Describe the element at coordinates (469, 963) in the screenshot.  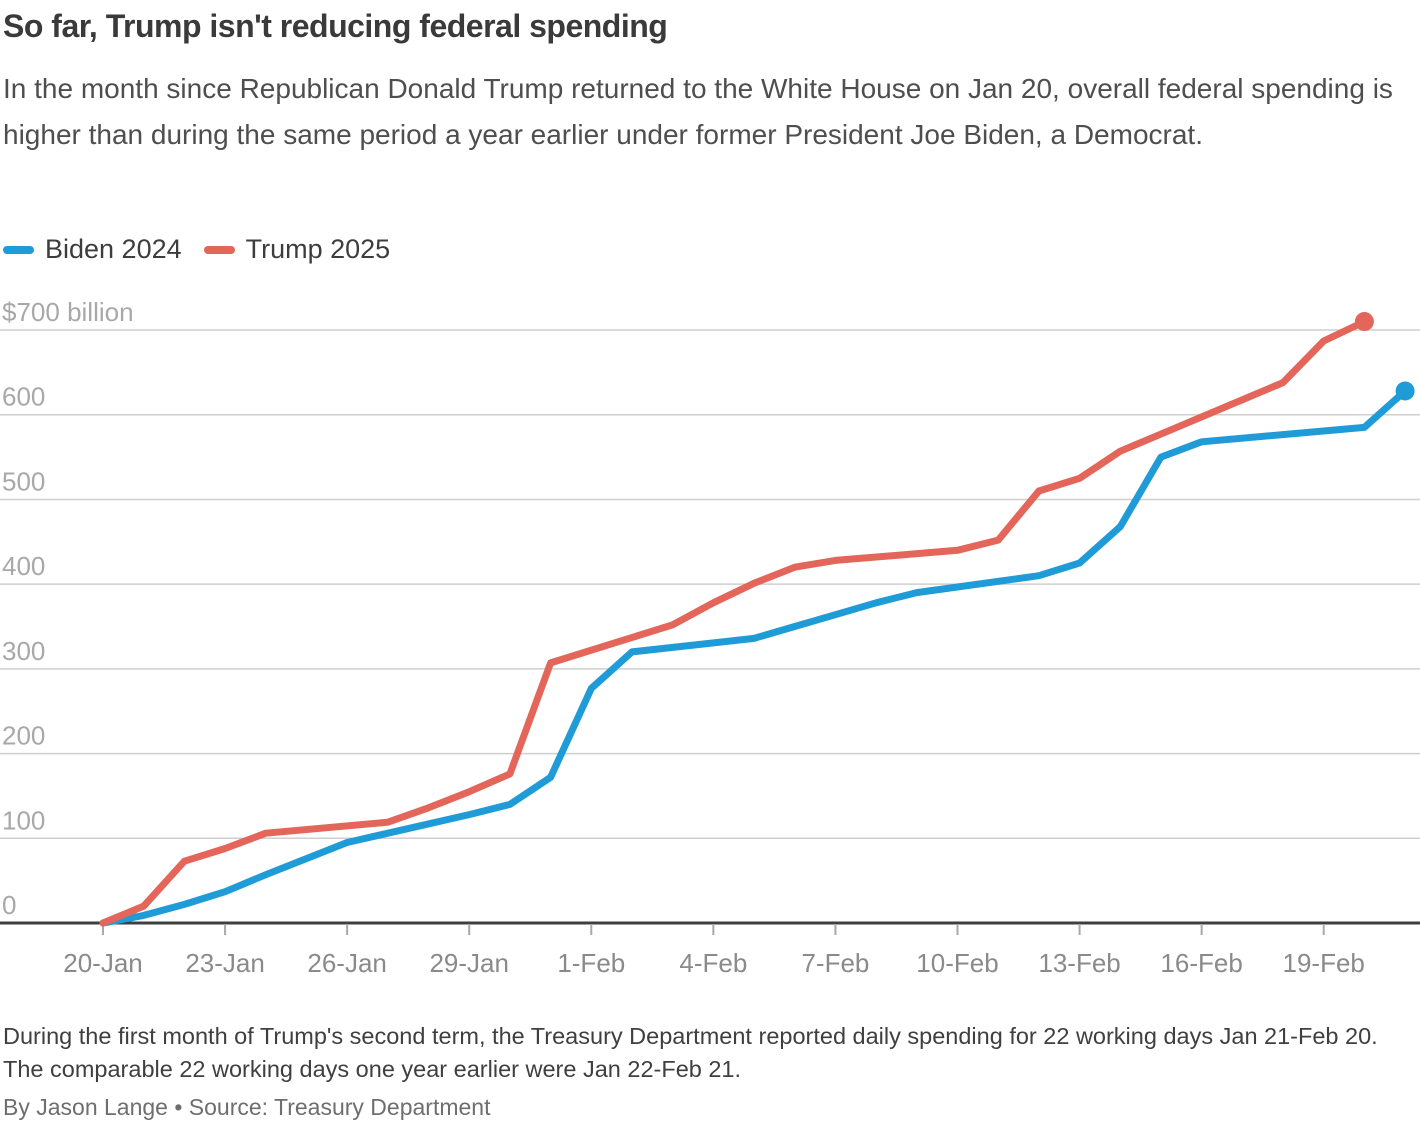
I see `x-tick-label-29-Jan: 29-Jan` at that location.